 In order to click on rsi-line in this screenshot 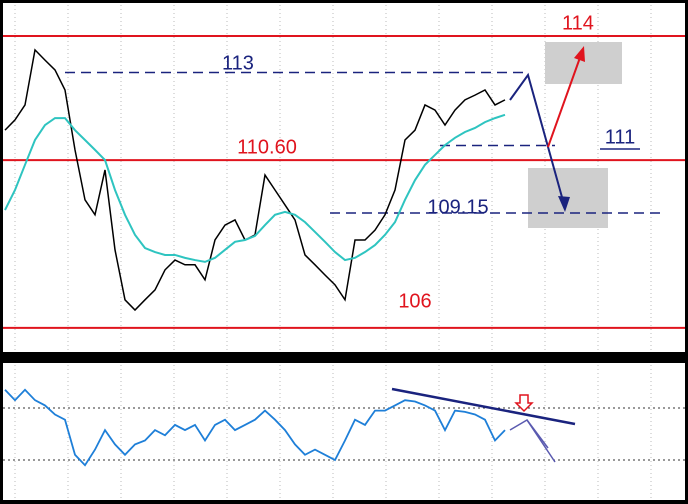, I will do `click(255, 427)`.